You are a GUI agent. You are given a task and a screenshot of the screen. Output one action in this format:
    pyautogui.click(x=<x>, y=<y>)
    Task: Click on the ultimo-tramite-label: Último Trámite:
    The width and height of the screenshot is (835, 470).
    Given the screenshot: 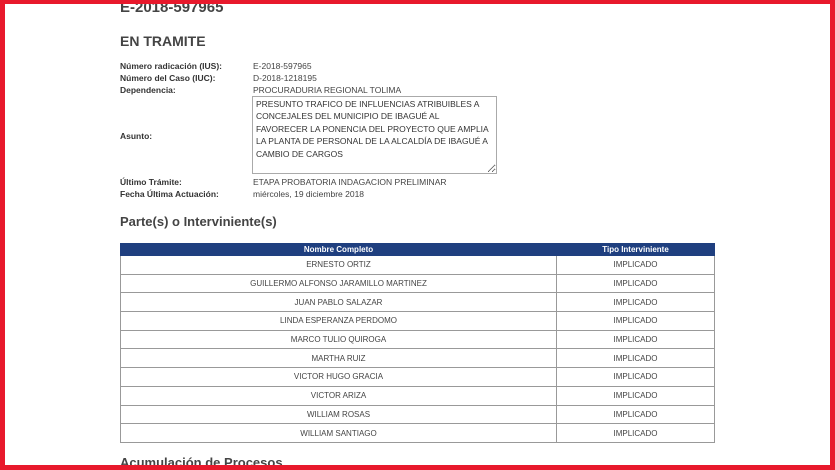 What is the action you would take?
    pyautogui.click(x=151, y=182)
    